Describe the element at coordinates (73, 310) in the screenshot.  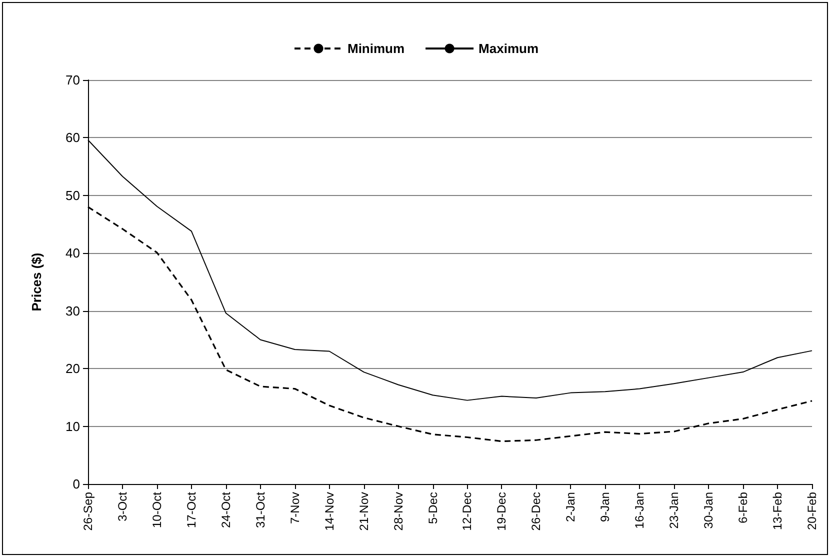
I see `y-tick-label: 30` at that location.